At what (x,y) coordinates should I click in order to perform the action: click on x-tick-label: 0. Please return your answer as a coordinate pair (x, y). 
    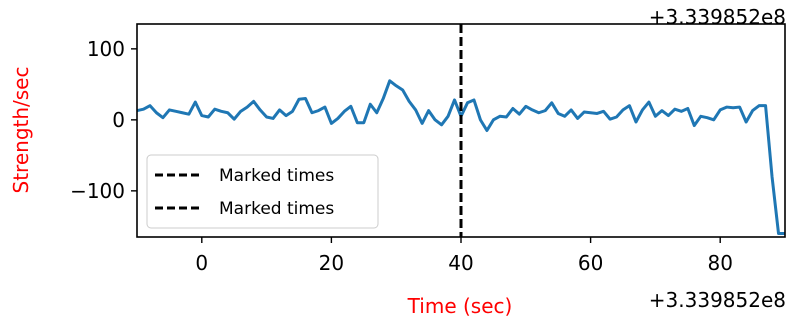
    Looking at the image, I should click on (201, 263).